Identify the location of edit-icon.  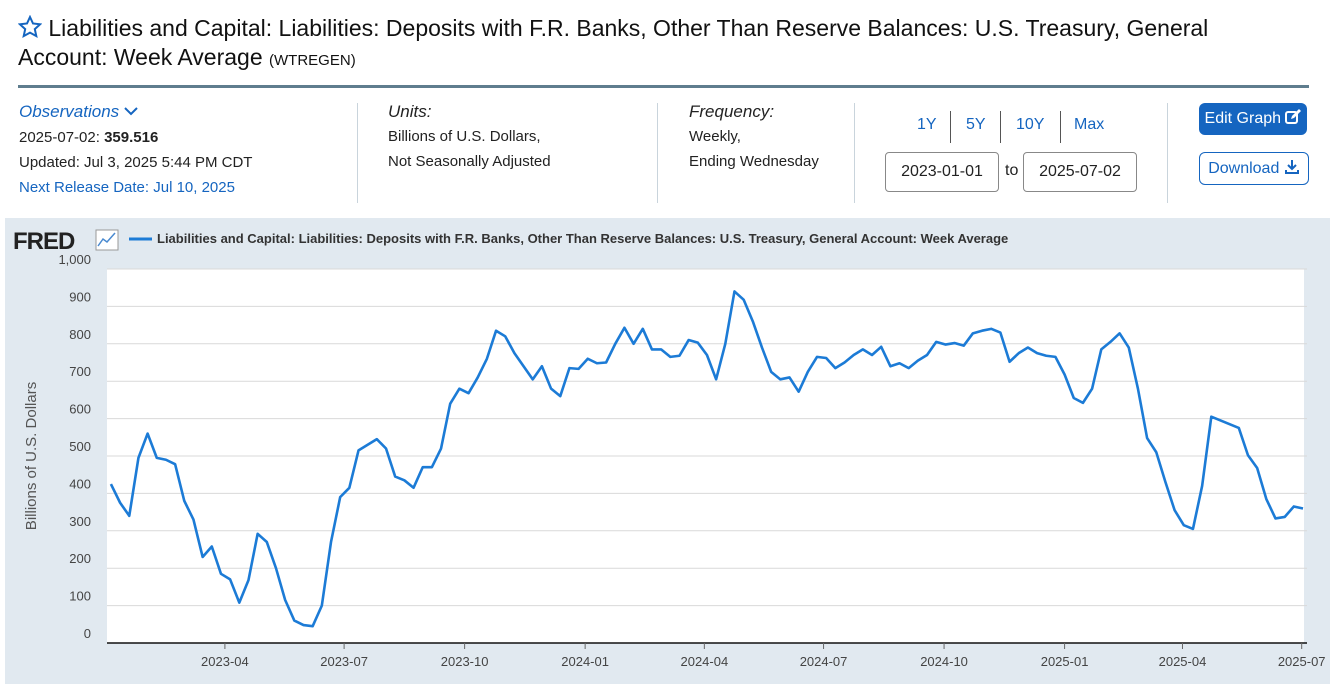
(1293, 116).